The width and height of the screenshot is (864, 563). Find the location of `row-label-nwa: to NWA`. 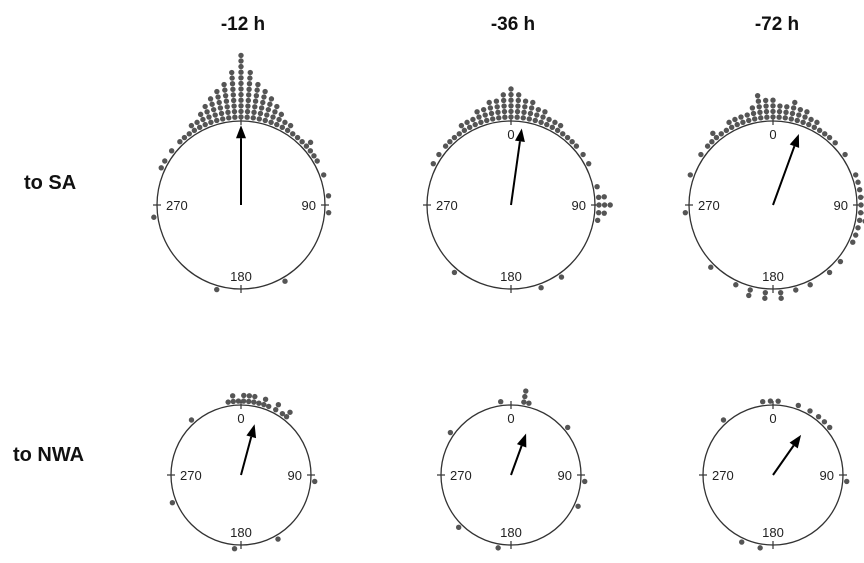

row-label-nwa: to NWA is located at coordinates (48, 455).